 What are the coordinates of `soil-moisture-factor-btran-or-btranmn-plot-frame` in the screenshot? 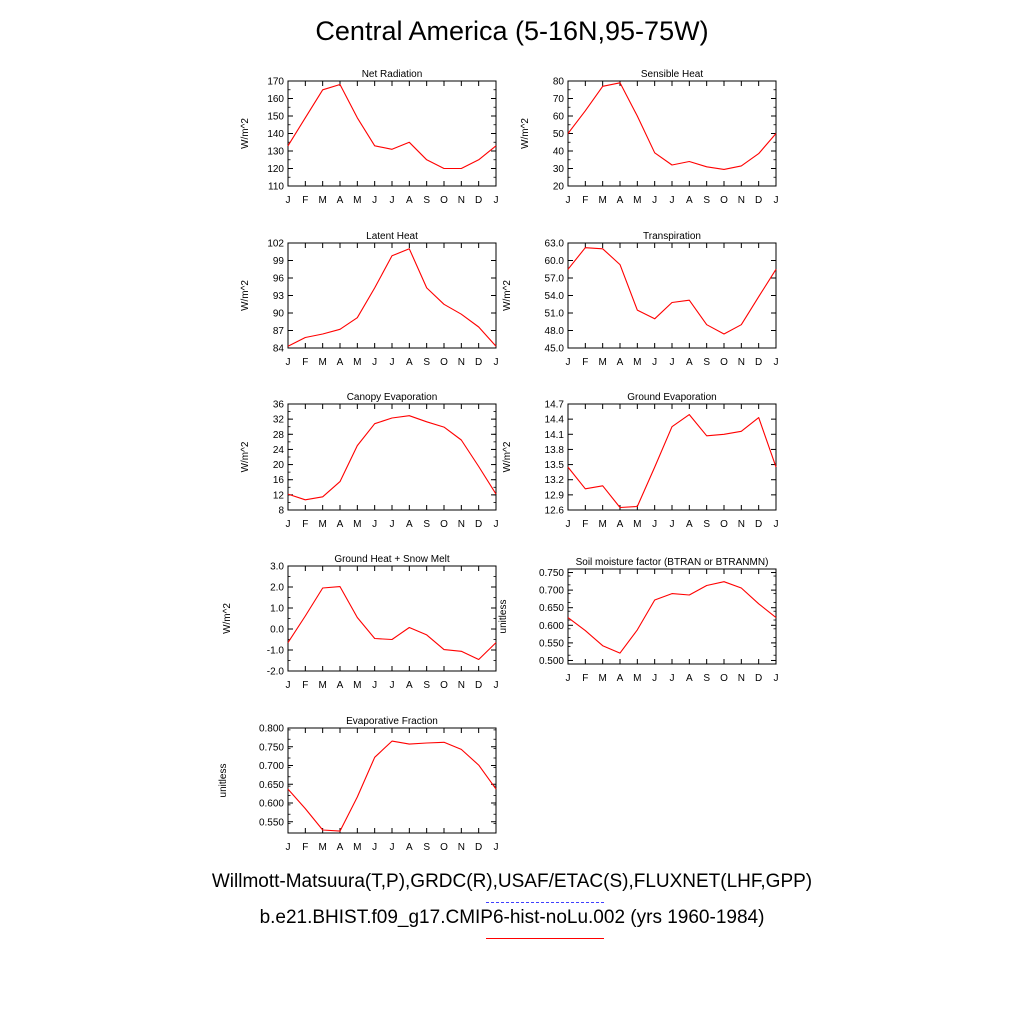 It's located at (672, 616).